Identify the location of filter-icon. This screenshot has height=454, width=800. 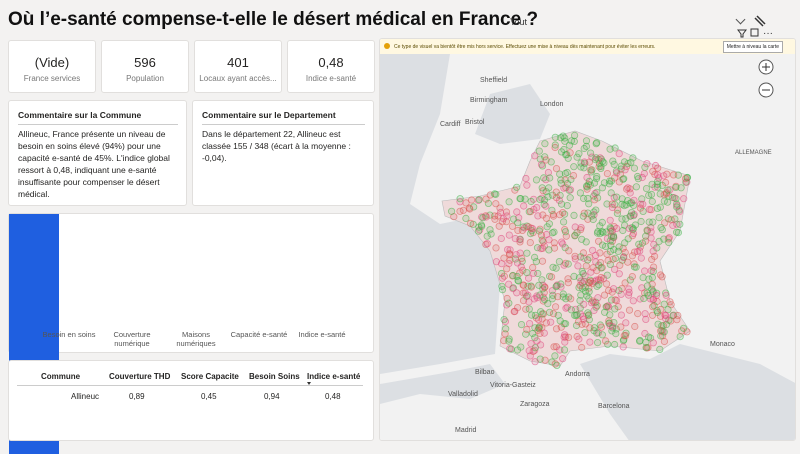
(742, 33).